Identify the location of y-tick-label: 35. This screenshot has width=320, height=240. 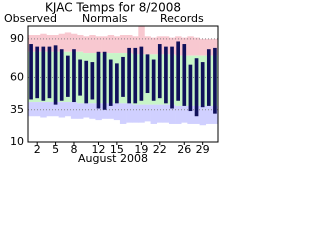
(17, 109).